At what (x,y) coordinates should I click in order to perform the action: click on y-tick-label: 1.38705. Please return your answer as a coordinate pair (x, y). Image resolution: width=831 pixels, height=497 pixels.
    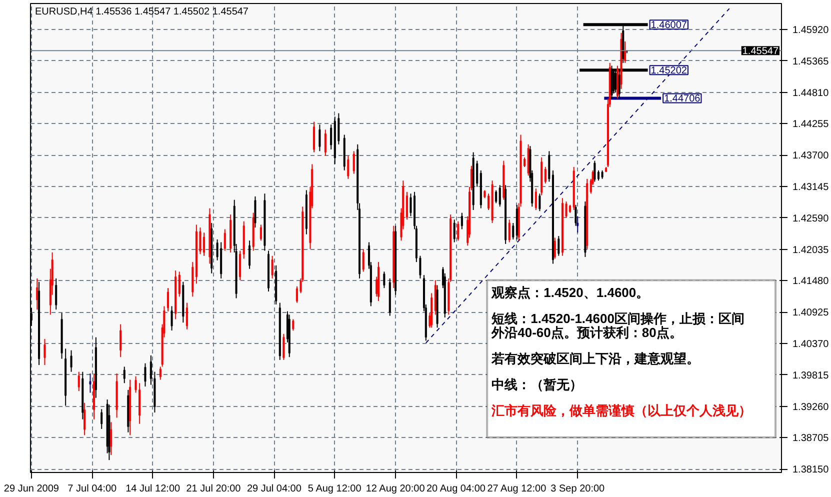
    Looking at the image, I should click on (811, 438).